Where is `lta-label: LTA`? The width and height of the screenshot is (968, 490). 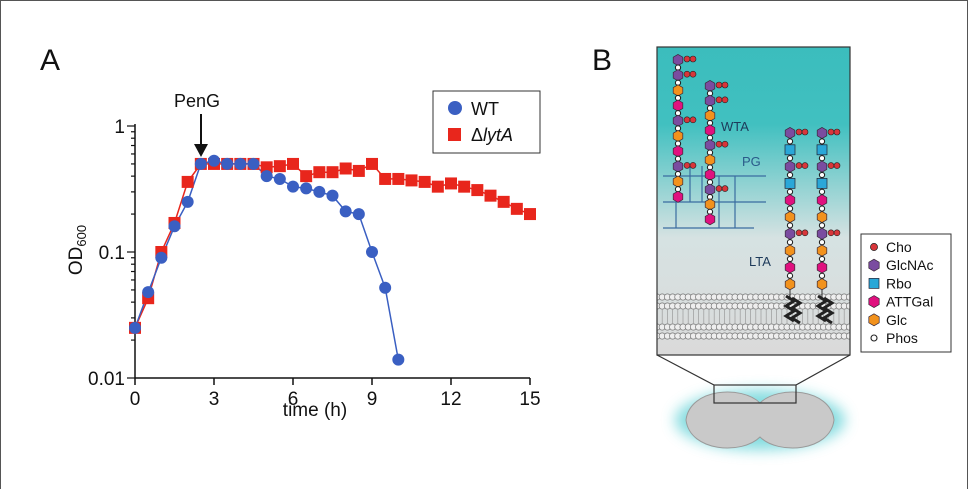 lta-label: LTA is located at coordinates (760, 261).